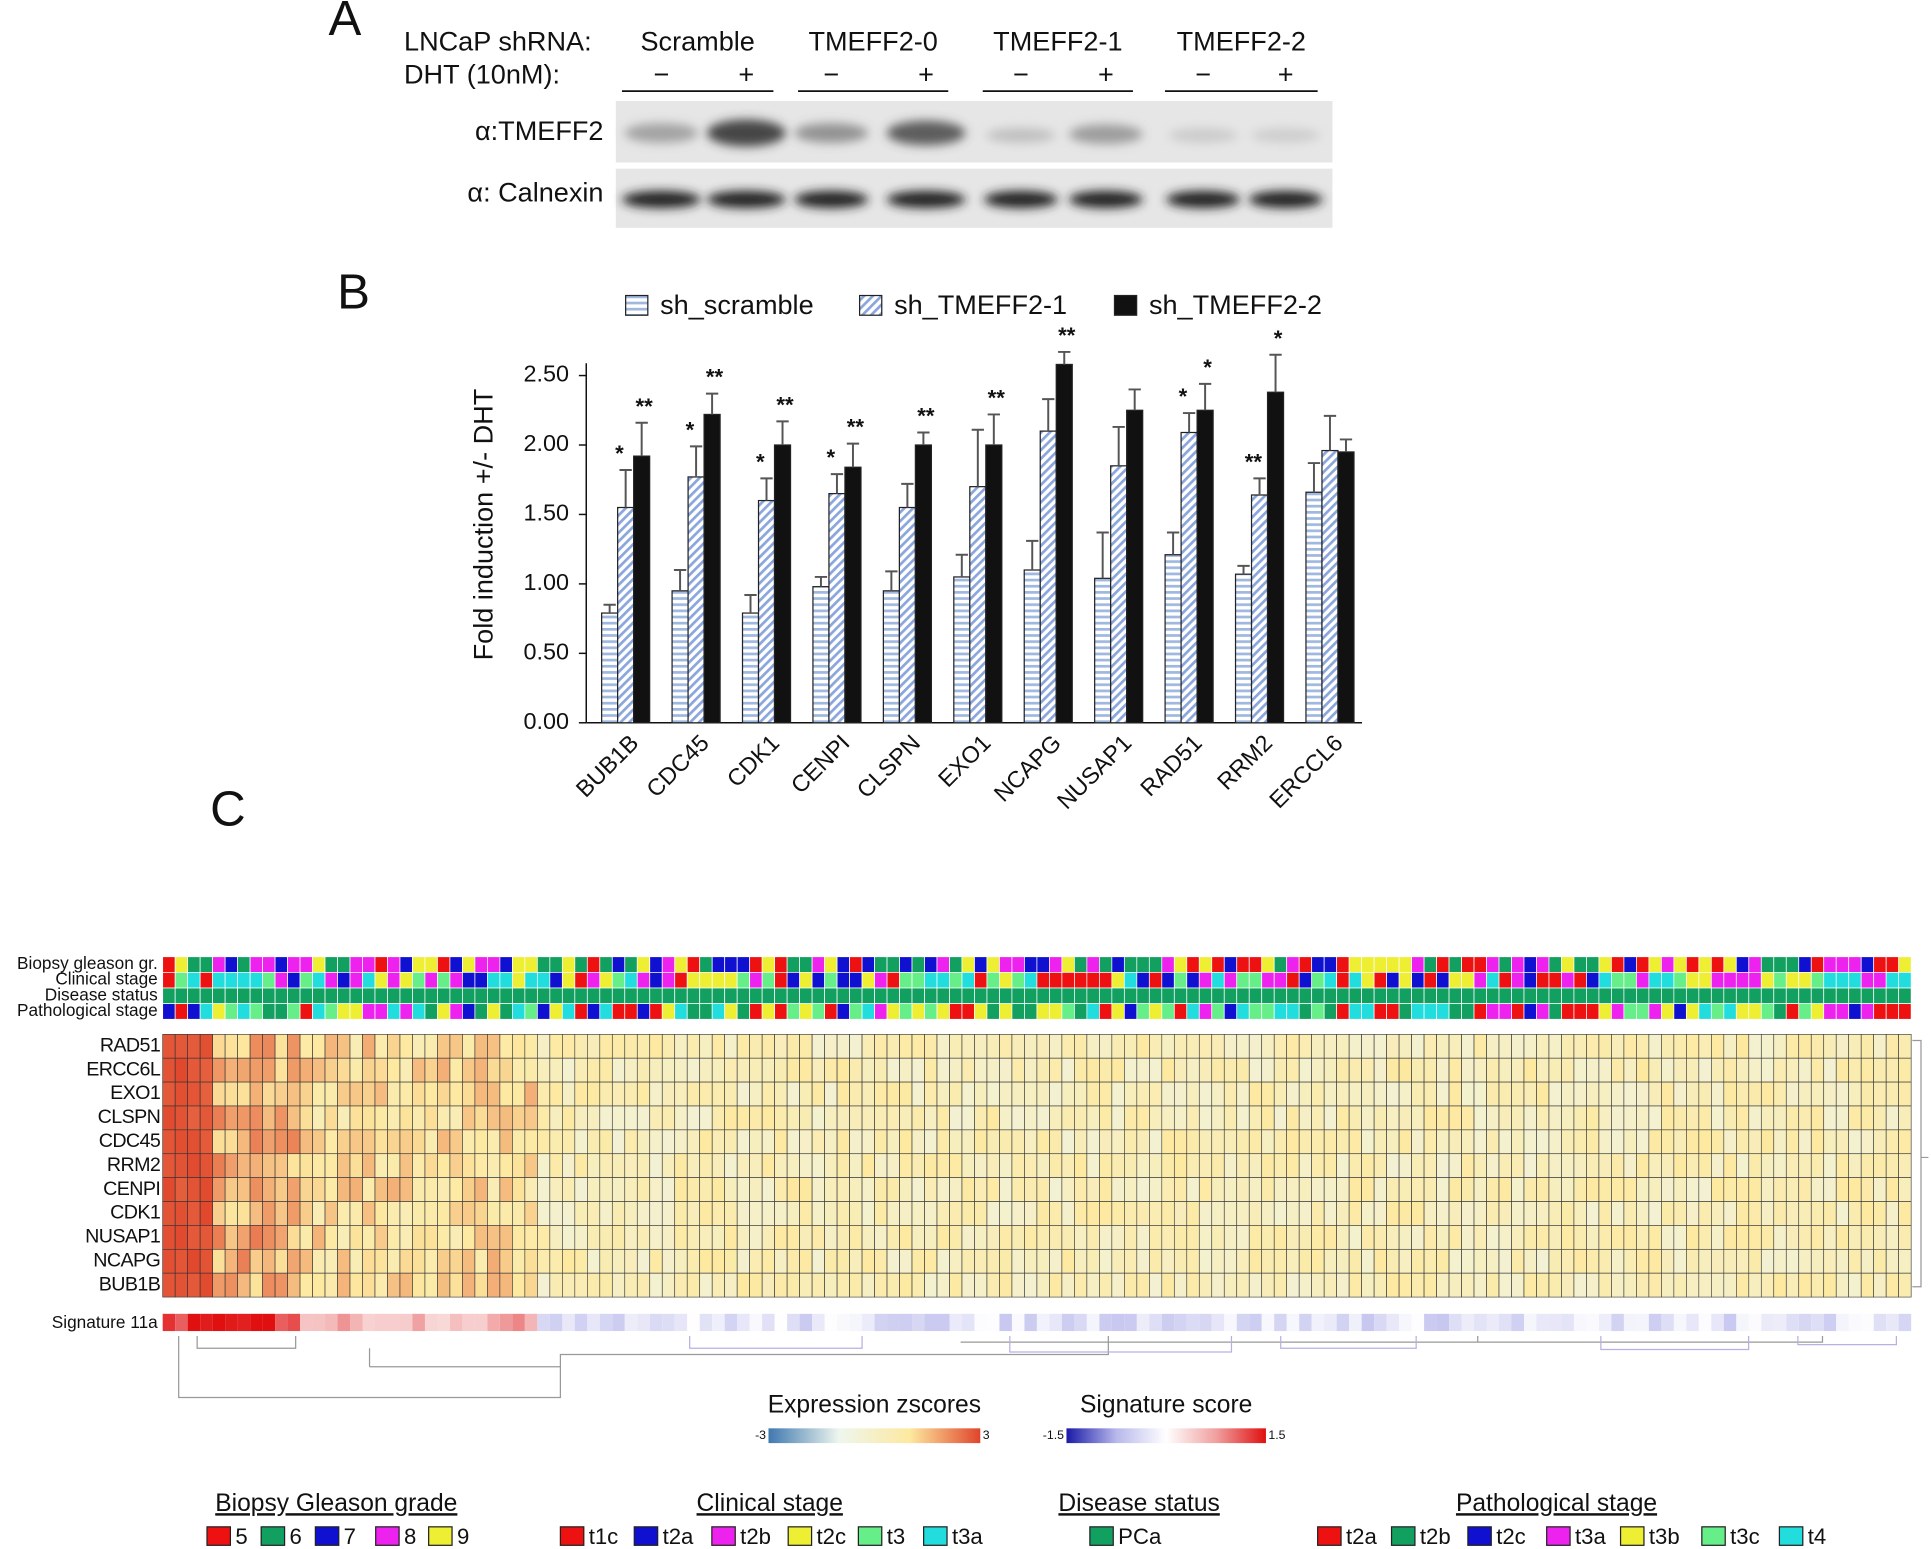  What do you see at coordinates (1275, 557) in the screenshot?
I see `bar` at bounding box center [1275, 557].